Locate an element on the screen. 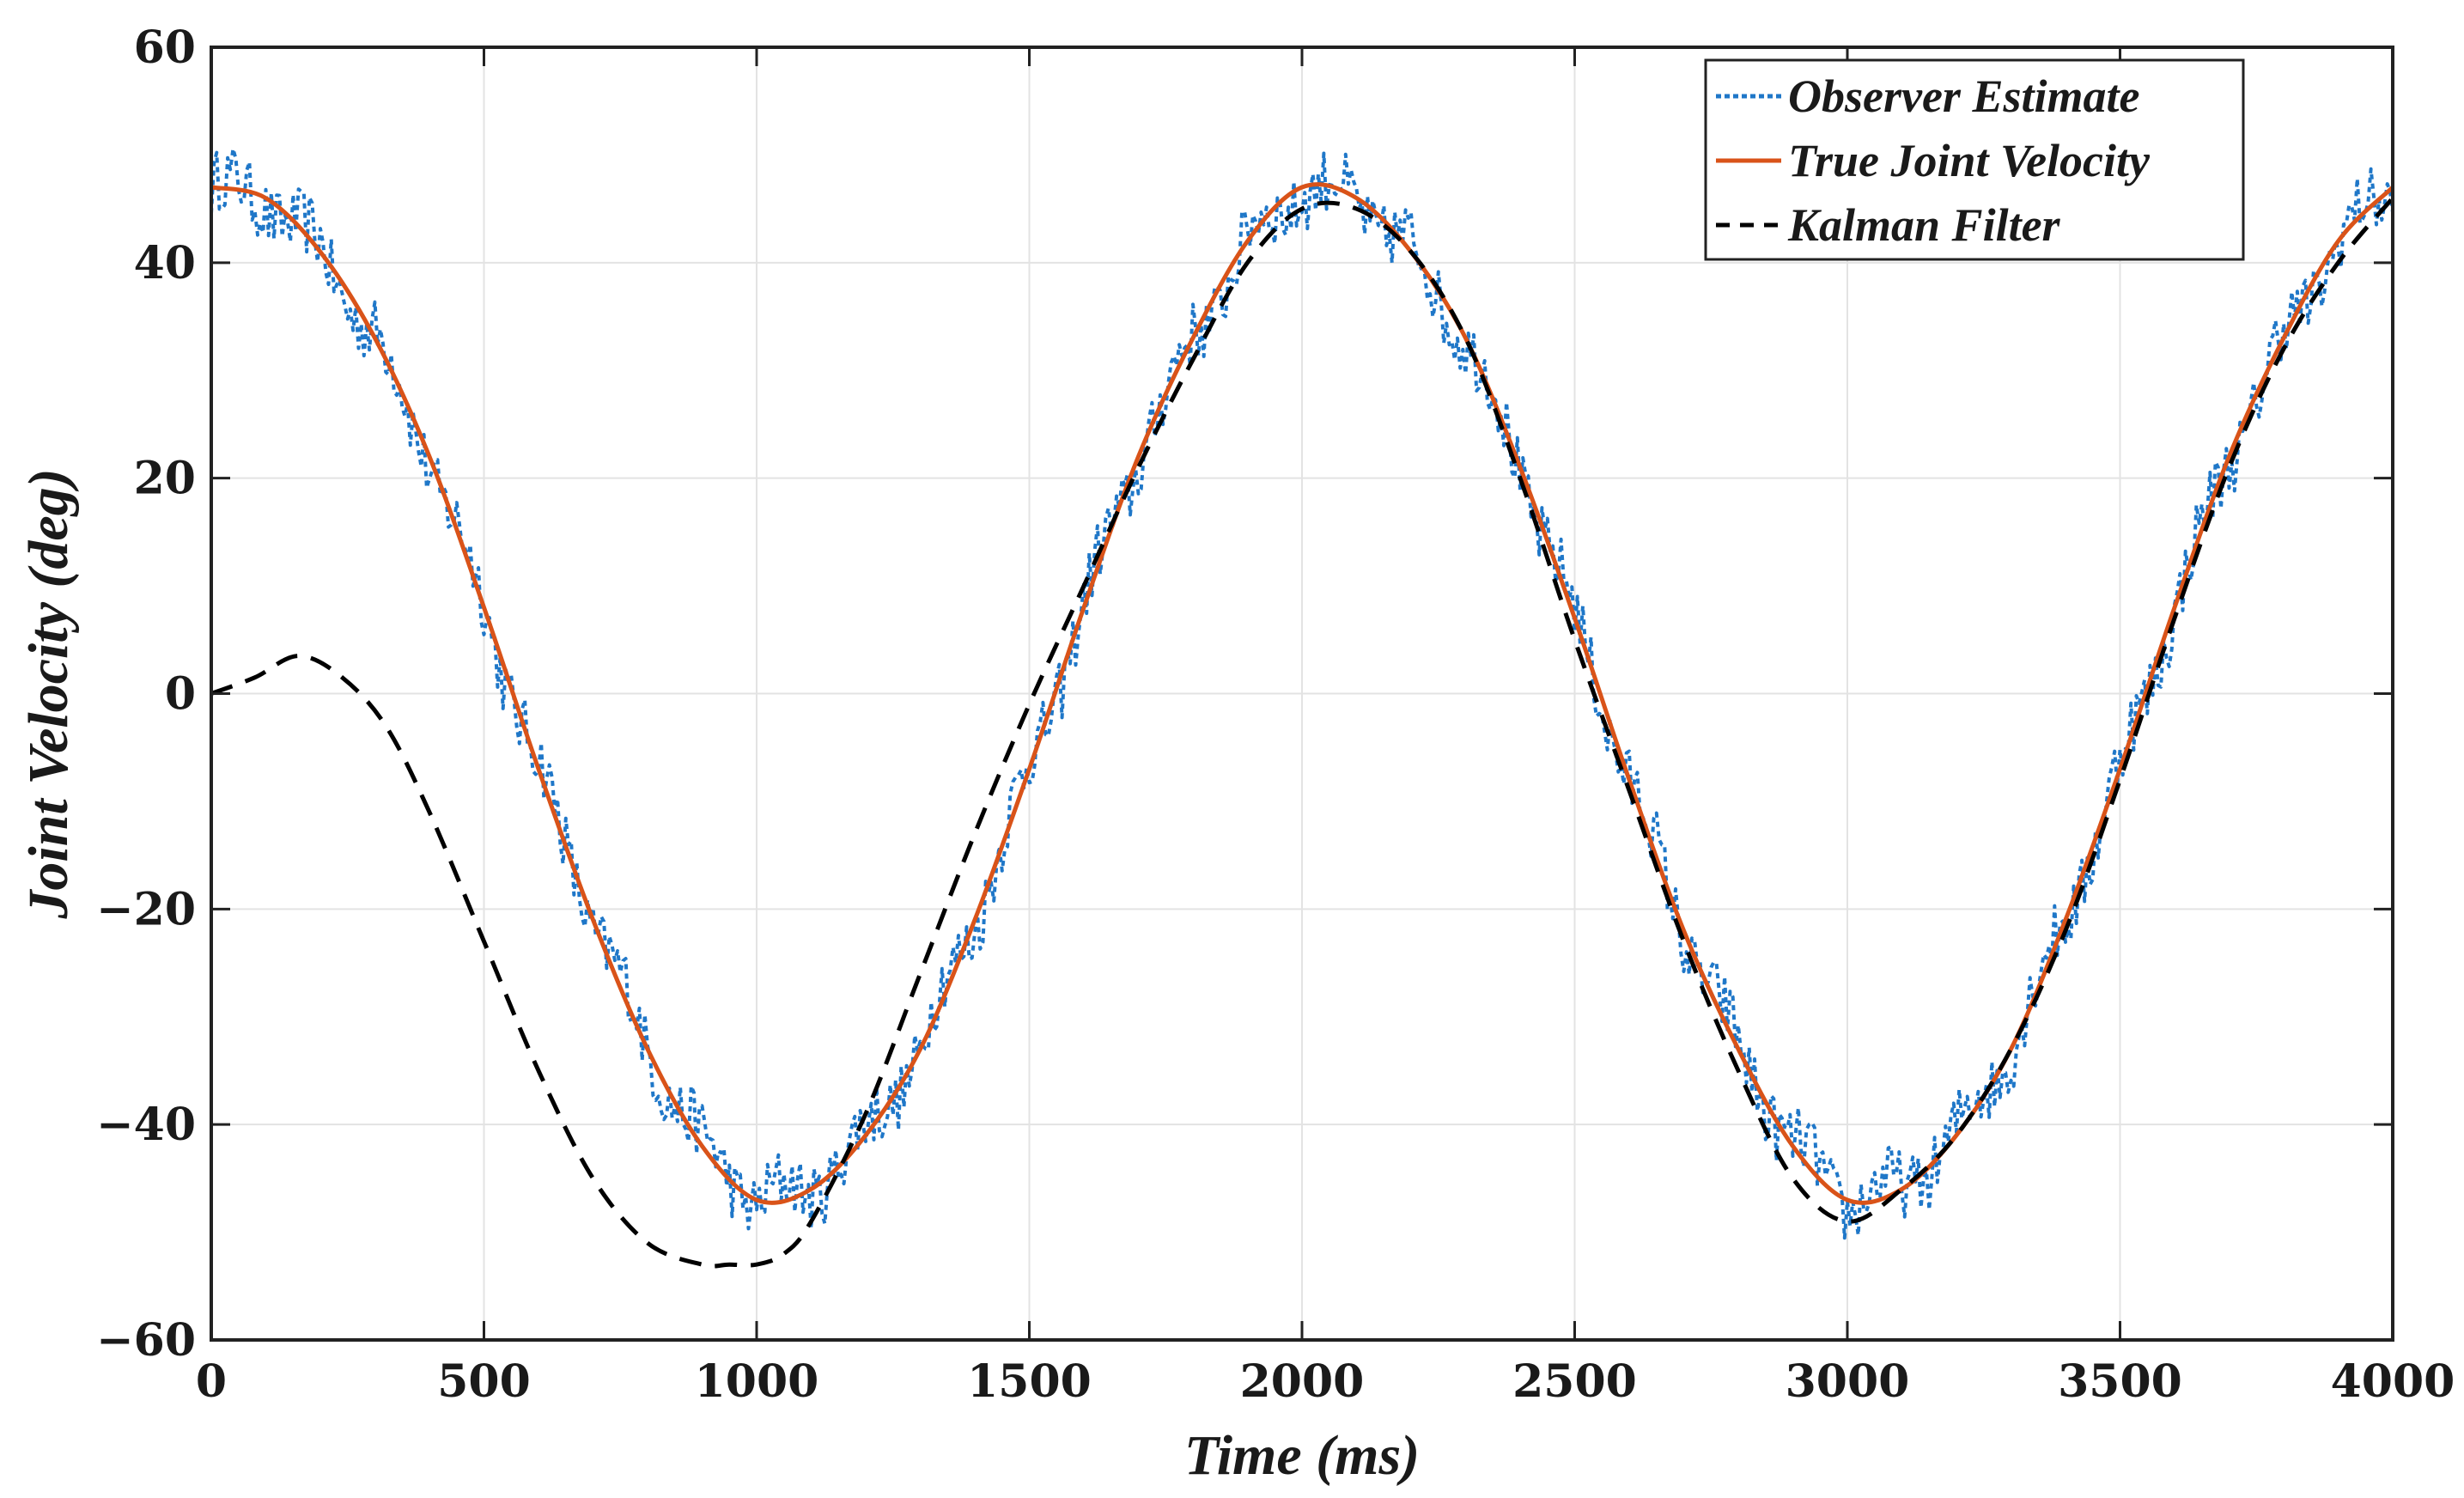 The width and height of the screenshot is (2464, 1498). legend-box is located at coordinates (1974, 159).